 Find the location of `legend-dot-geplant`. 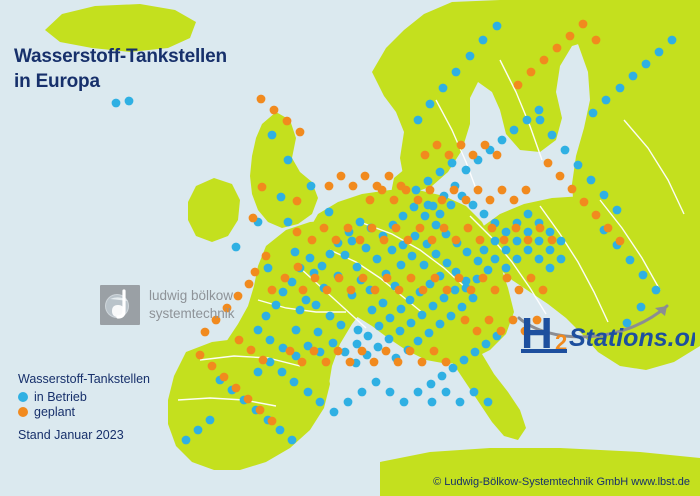

legend-dot-geplant is located at coordinates (23, 411).